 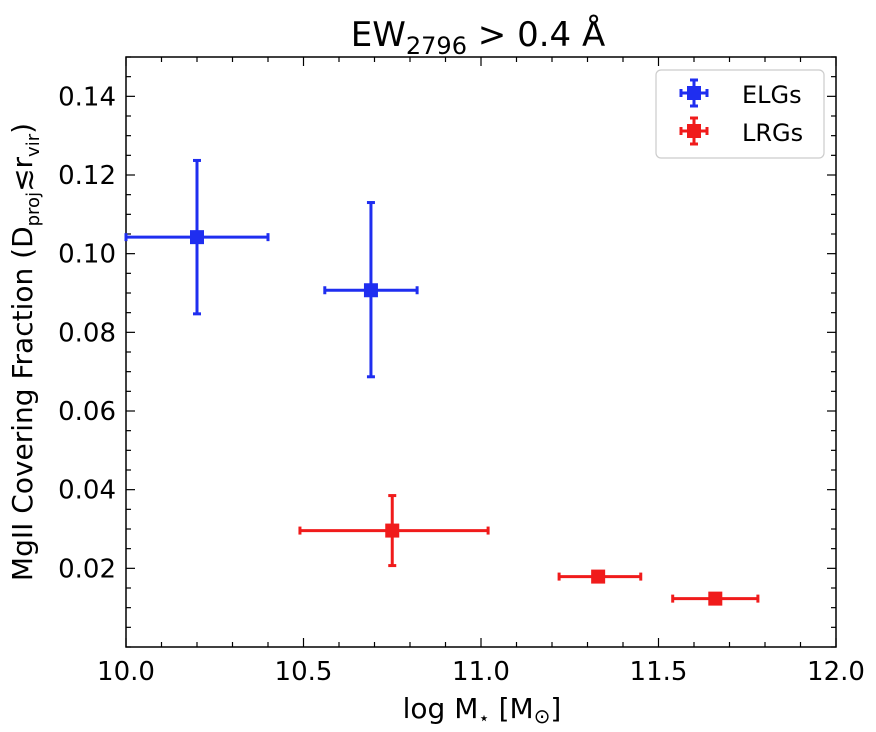 What do you see at coordinates (22, 128) in the screenshot?
I see `y-label-post: )` at bounding box center [22, 128].